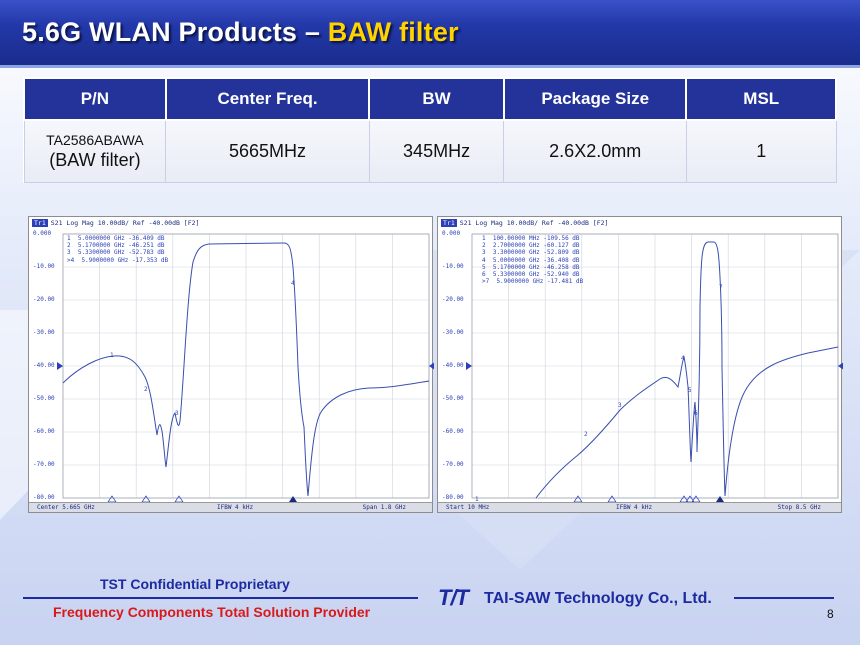  What do you see at coordinates (66, 507) in the screenshot?
I see `status-left: Center 5.665 GHz` at bounding box center [66, 507].